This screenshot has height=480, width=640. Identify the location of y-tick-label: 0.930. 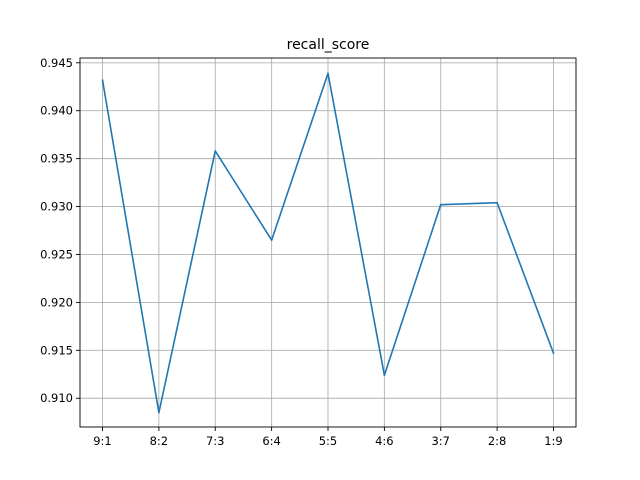
(56, 207).